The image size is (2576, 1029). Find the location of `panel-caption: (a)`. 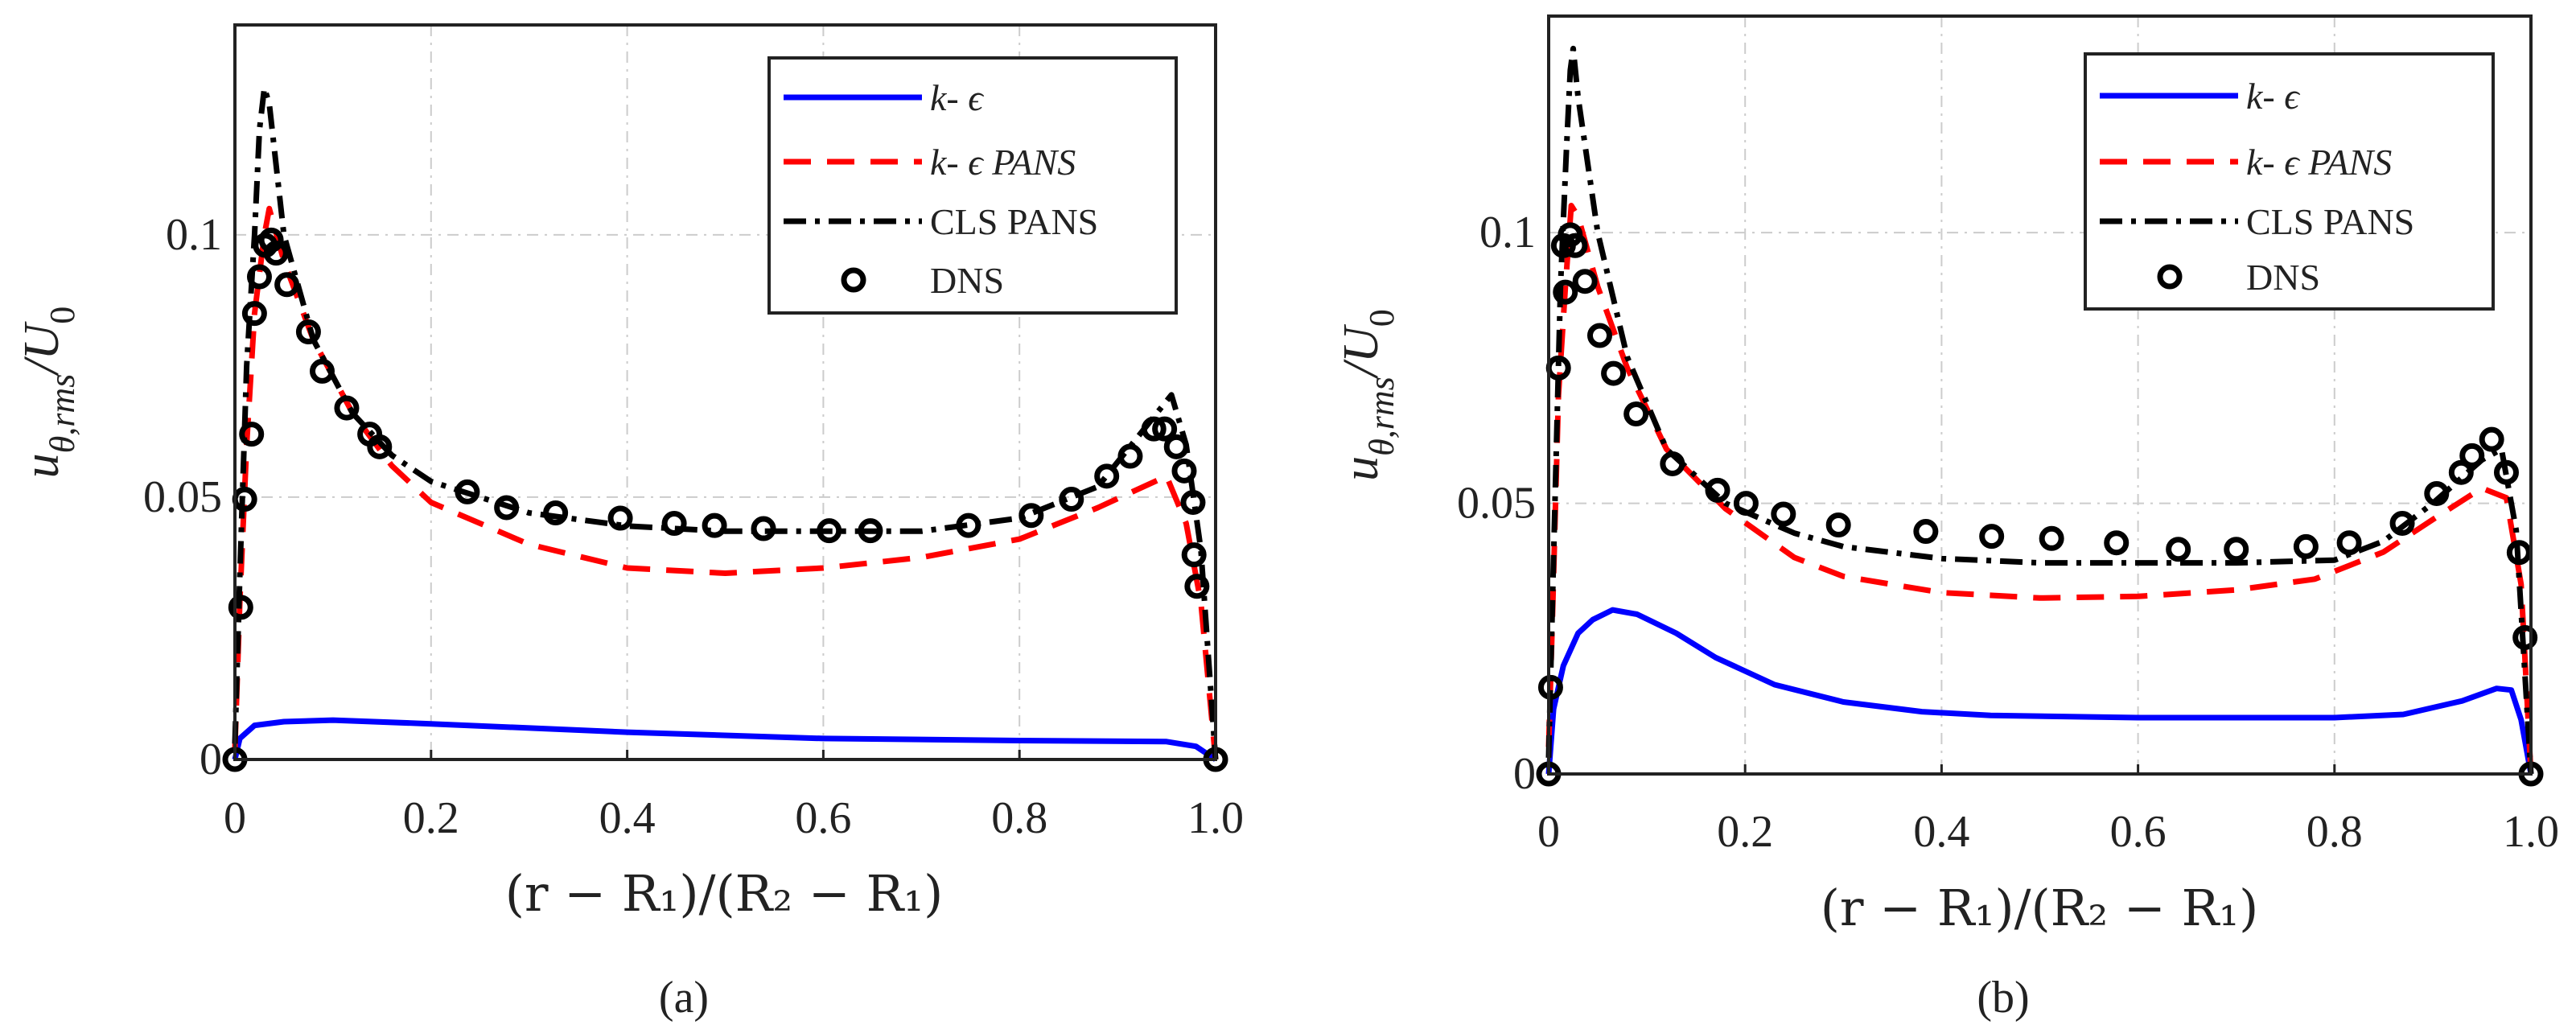

panel-caption: (a) is located at coordinates (684, 998).